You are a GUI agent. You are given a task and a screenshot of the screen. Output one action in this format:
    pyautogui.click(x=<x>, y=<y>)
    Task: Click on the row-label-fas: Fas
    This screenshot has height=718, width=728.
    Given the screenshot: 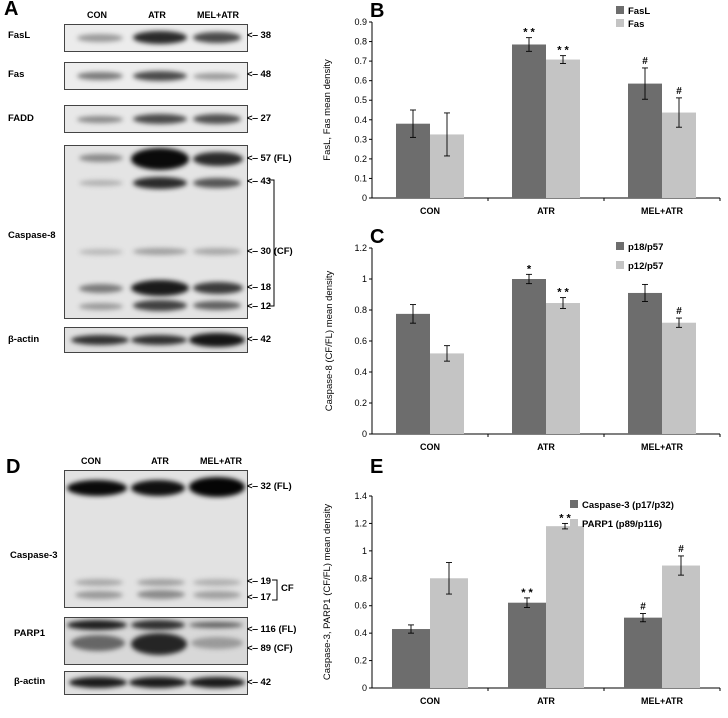 What is the action you would take?
    pyautogui.click(x=16, y=74)
    